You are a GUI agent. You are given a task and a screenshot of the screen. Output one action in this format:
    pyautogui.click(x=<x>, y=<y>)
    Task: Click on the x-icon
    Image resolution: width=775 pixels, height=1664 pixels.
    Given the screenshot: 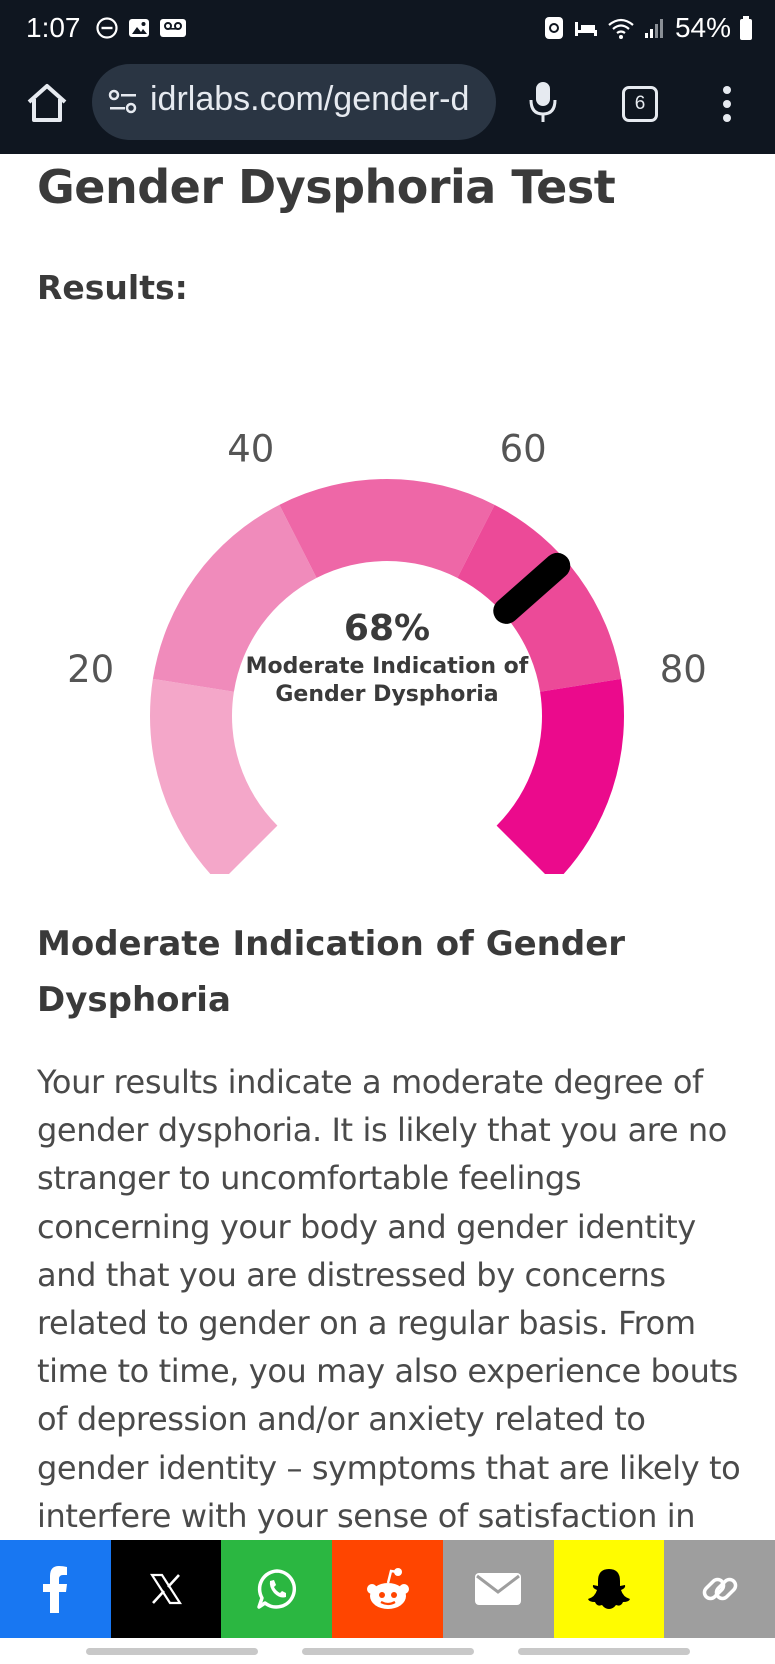 What is the action you would take?
    pyautogui.click(x=166, y=1589)
    